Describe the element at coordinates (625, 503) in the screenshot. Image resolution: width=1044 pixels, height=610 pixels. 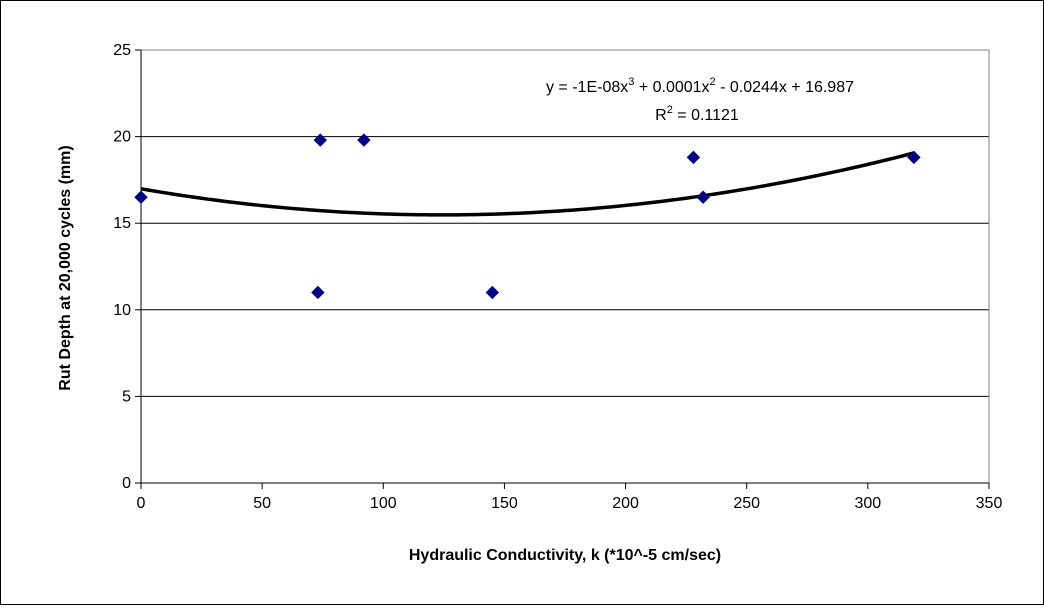
I see `x-tick-label: 200` at that location.